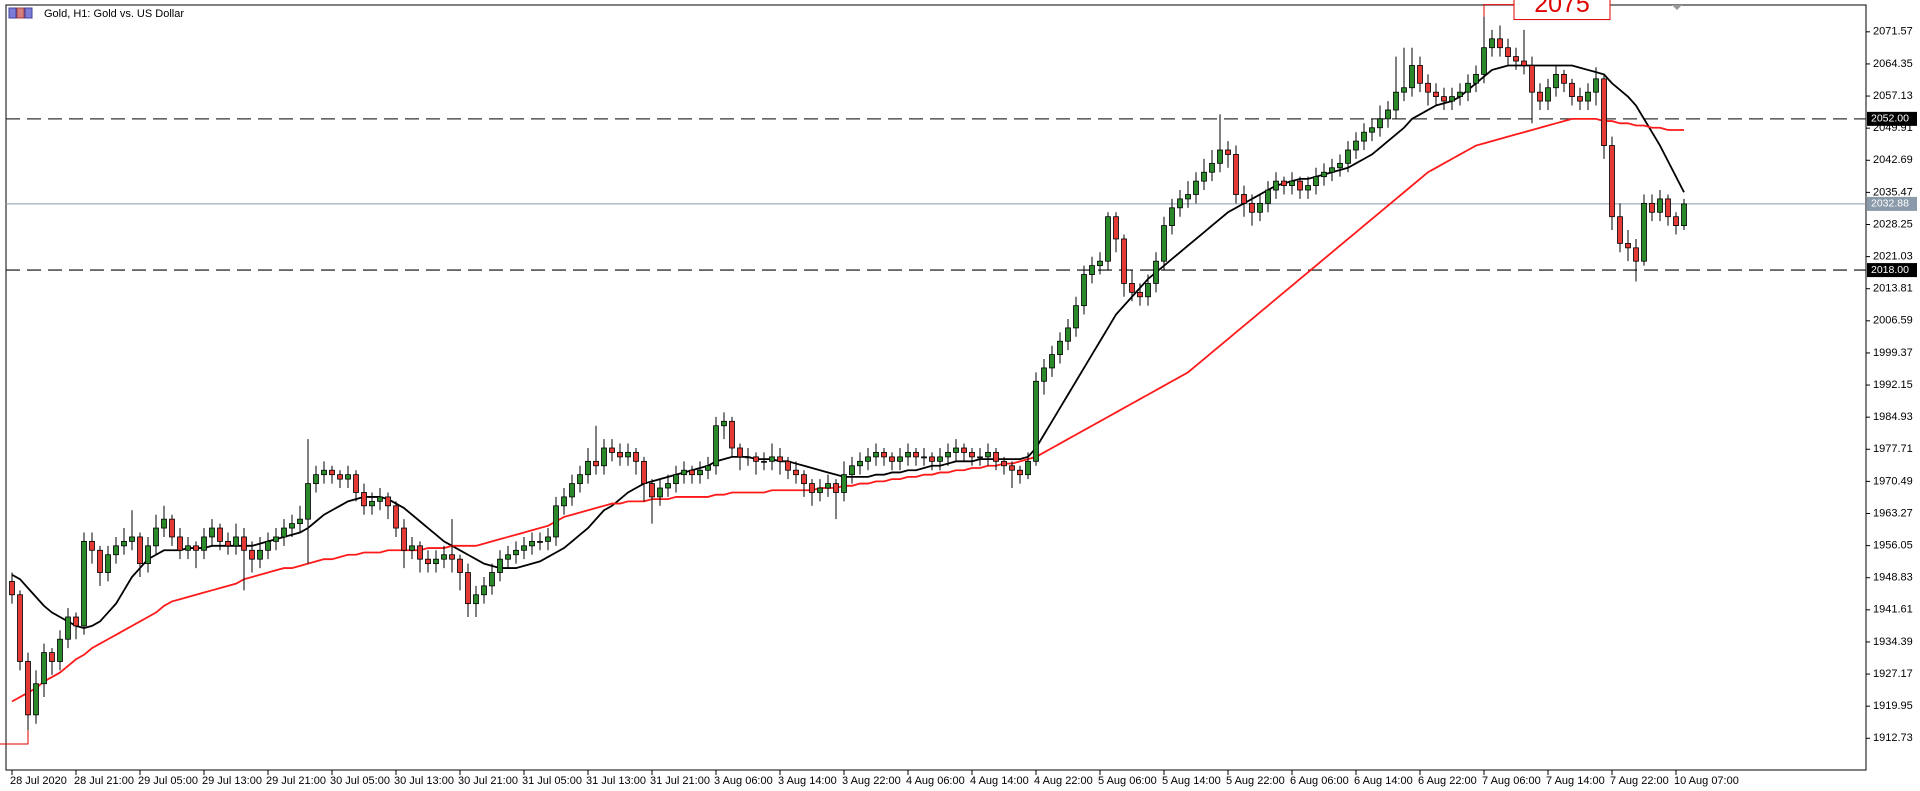  What do you see at coordinates (1706, 781) in the screenshot?
I see `x-tick-label: 10 Aug 07:00` at bounding box center [1706, 781].